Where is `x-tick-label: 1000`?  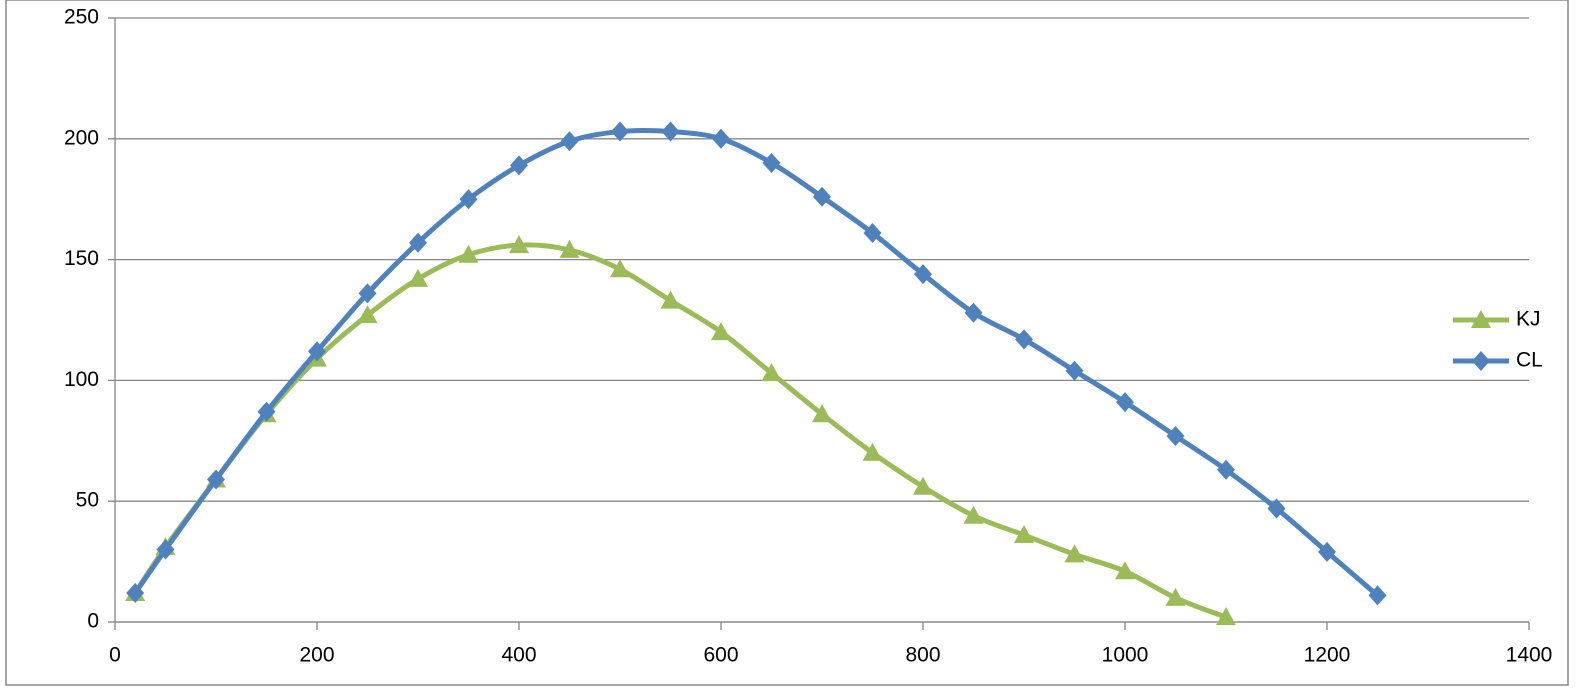 x-tick-label: 1000 is located at coordinates (1125, 655).